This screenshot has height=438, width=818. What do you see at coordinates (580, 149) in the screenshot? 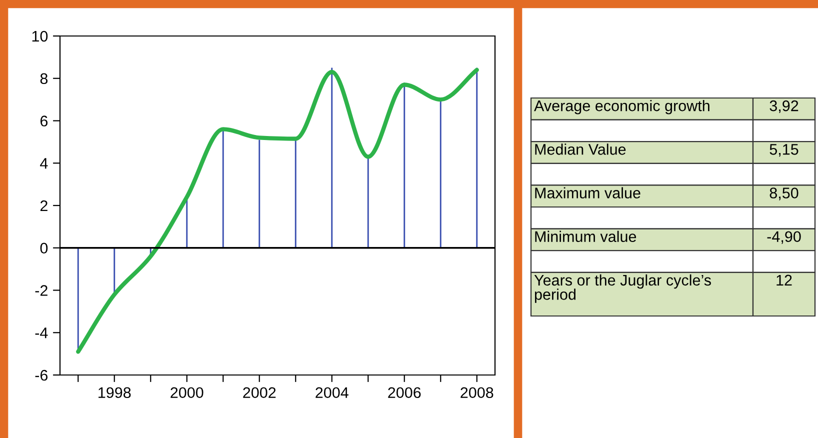
I see `category-label: Median Value` at bounding box center [580, 149].